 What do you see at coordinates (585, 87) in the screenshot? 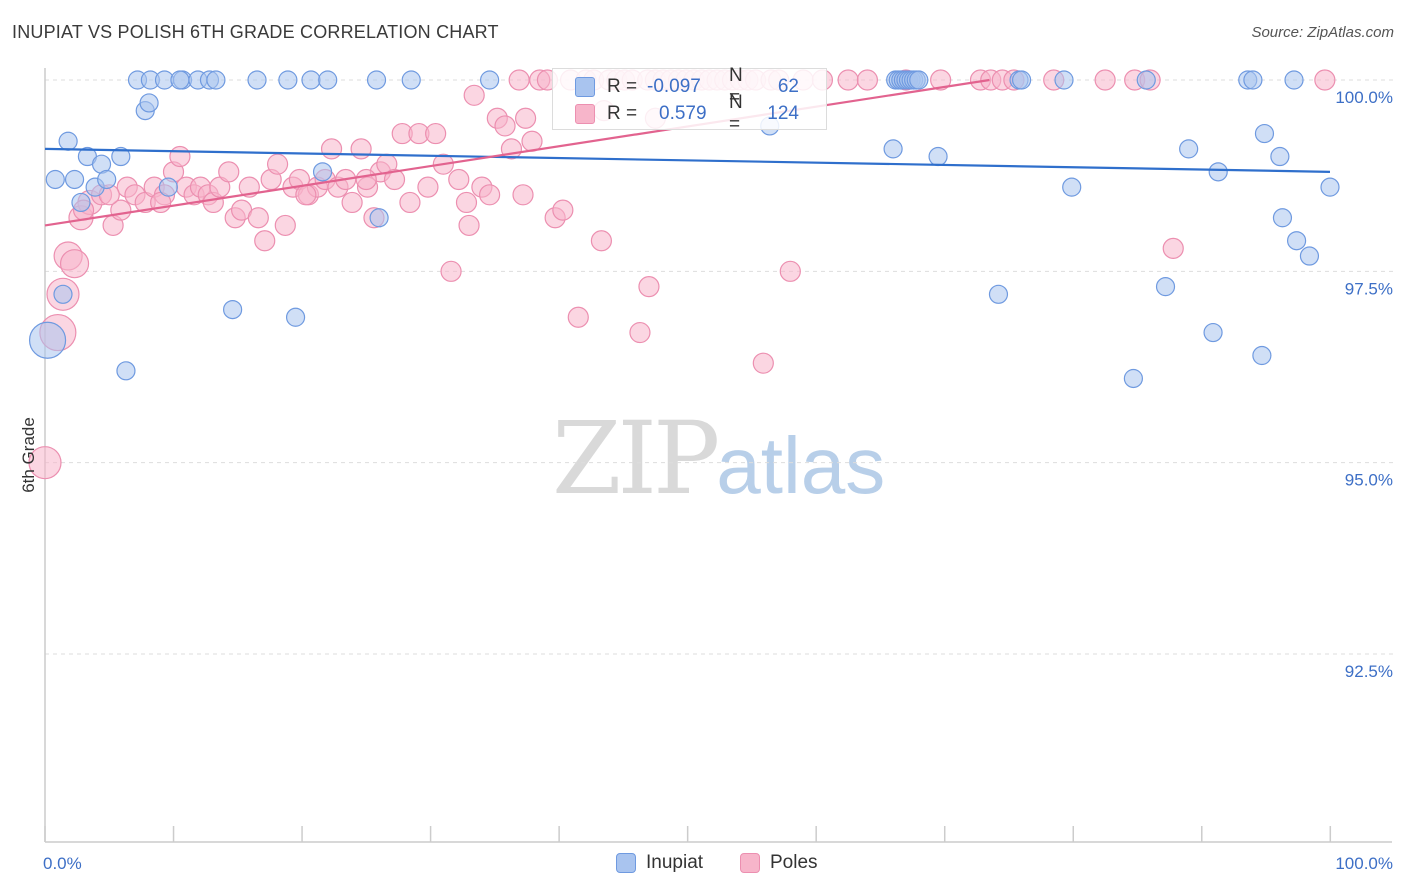
I see `inupiat-swatch` at bounding box center [585, 87].